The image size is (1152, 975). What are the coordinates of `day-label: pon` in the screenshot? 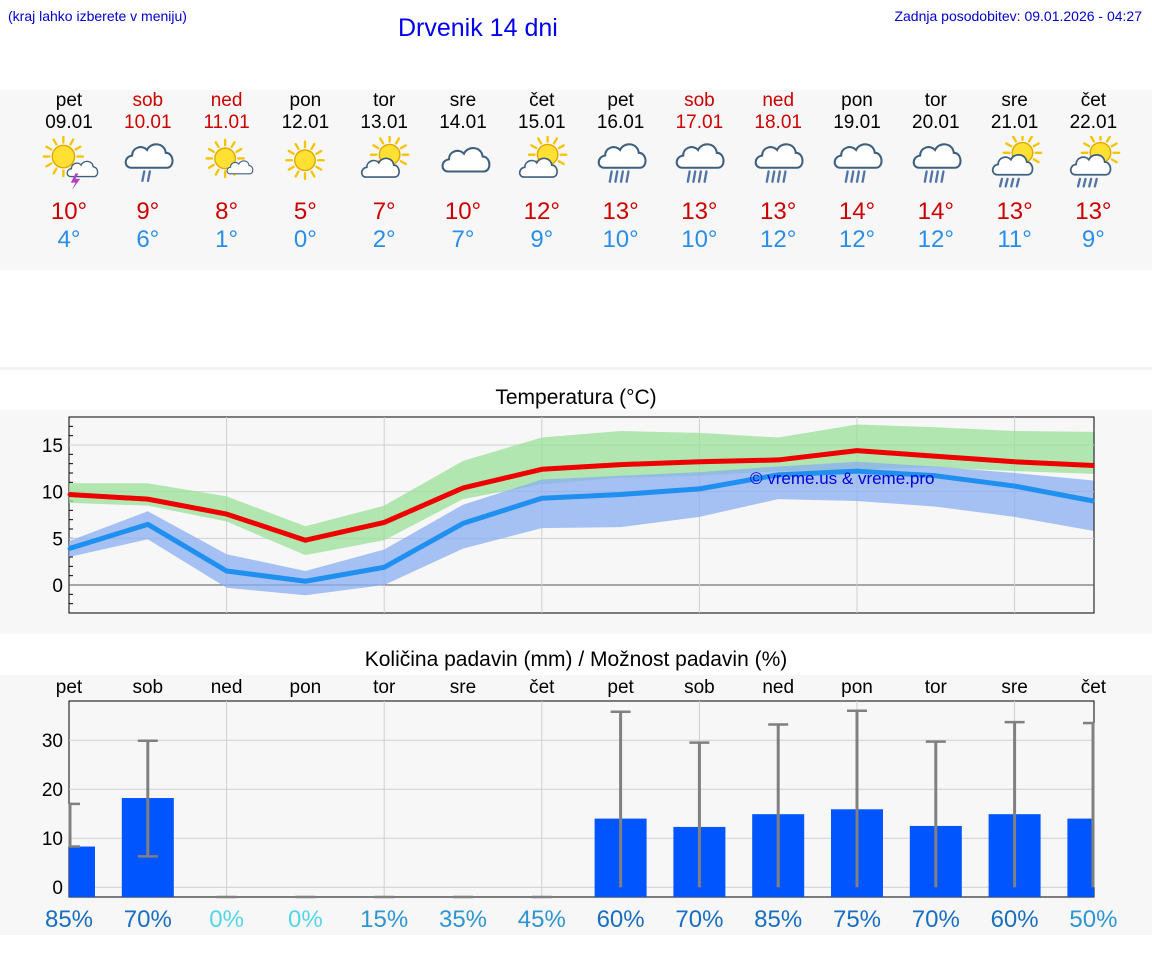 It's located at (306, 687).